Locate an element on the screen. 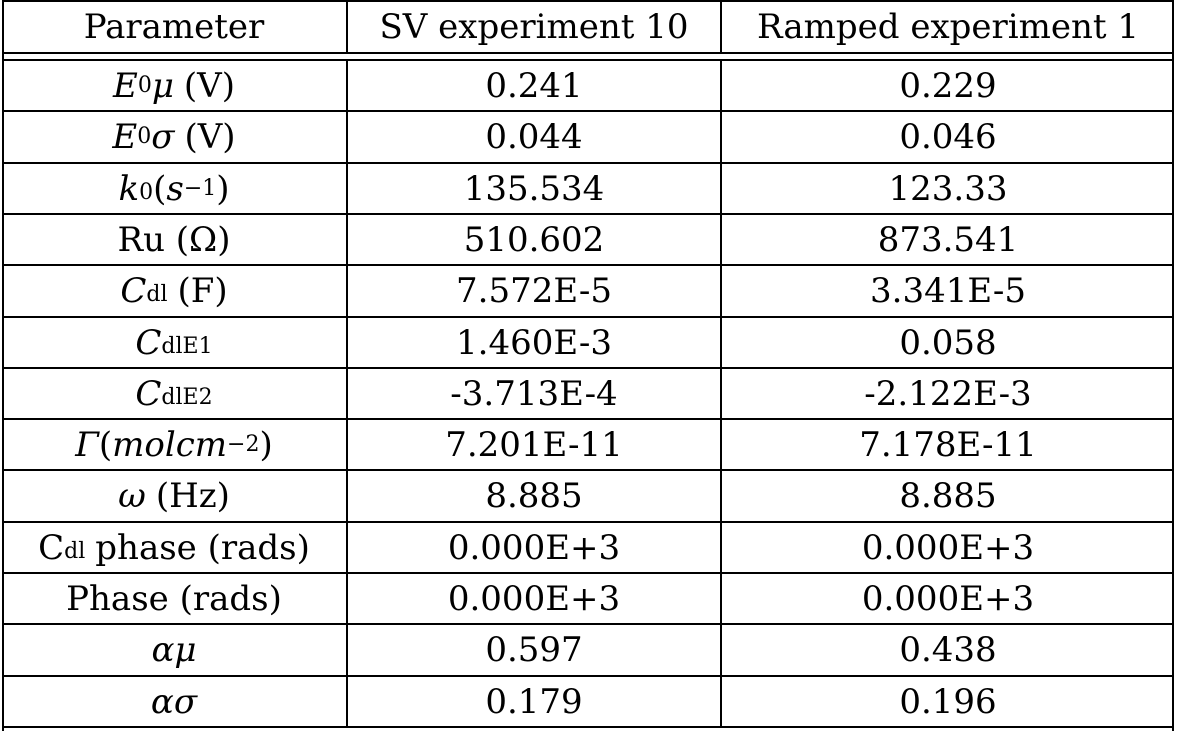 Image resolution: width=1177 pixels, height=731 pixels. parameter-symbol: k is located at coordinates (129, 188).